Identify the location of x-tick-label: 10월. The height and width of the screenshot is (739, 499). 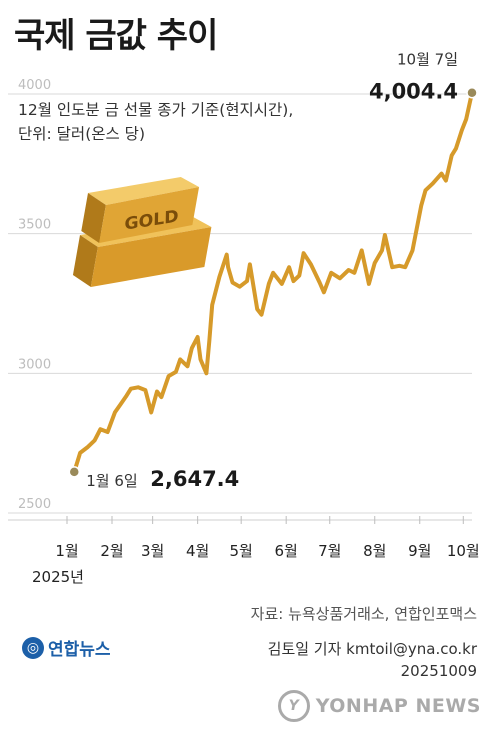
(463, 551).